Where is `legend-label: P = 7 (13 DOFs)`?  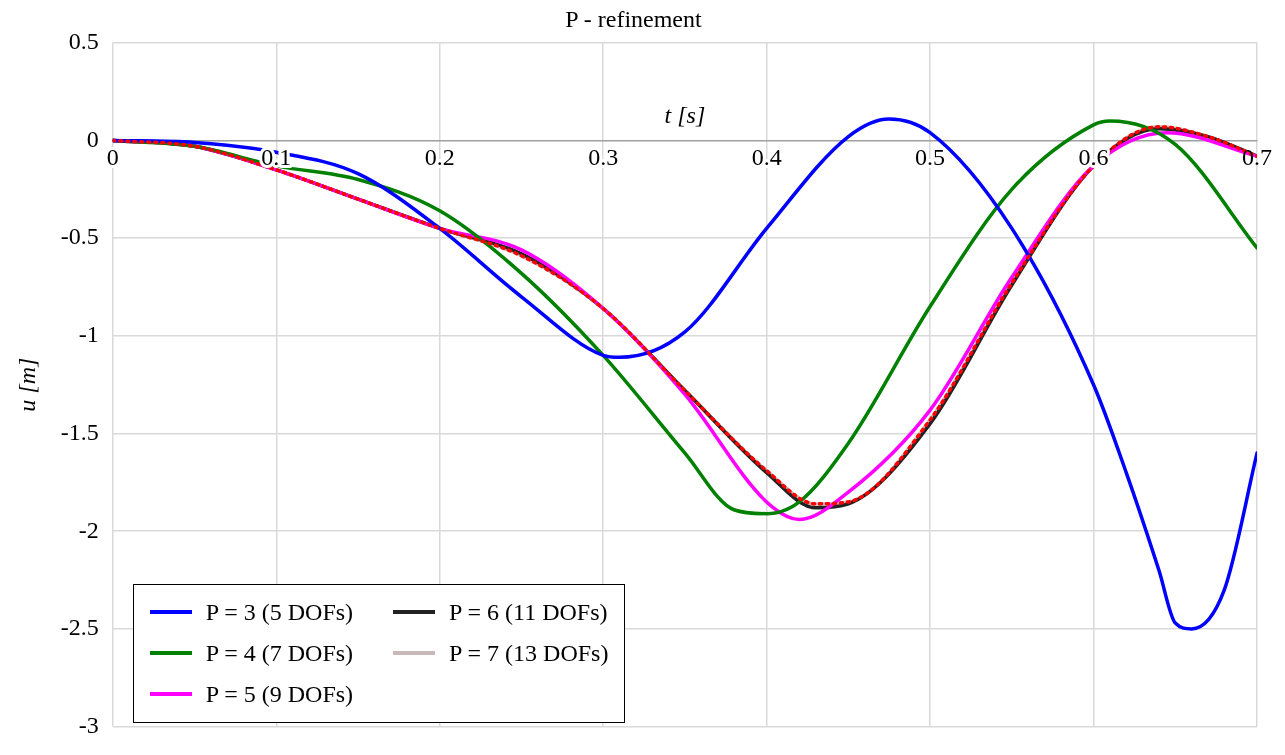
legend-label: P = 7 (13 DOFs) is located at coordinates (529, 653).